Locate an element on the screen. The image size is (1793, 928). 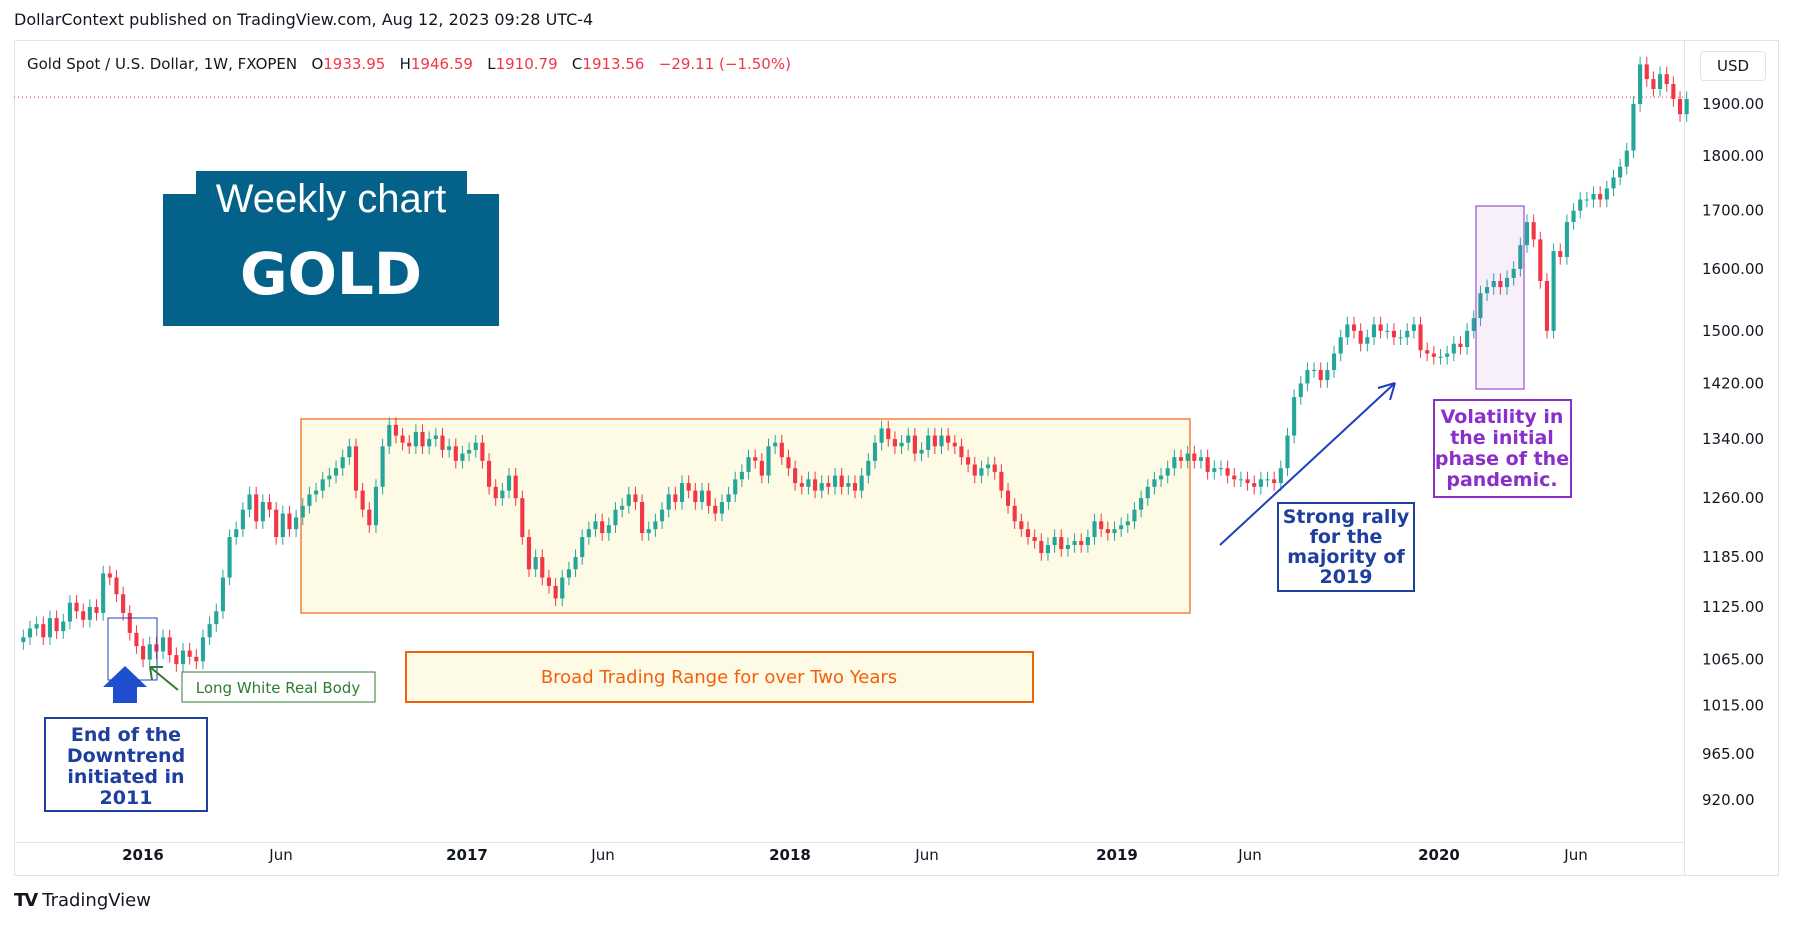
end-downtrend-line3: initiated in is located at coordinates (125, 777).